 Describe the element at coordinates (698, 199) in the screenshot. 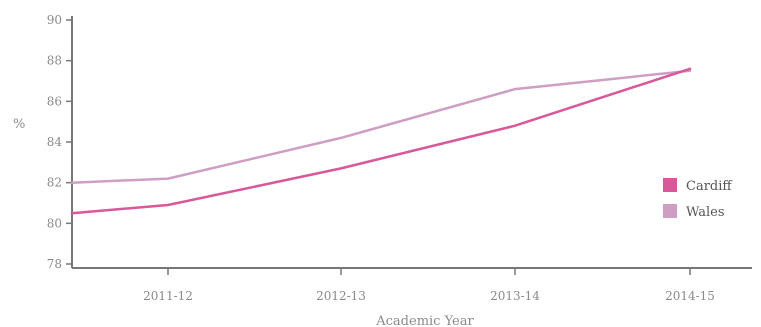

I see `legend: Cardiff Wales` at that location.